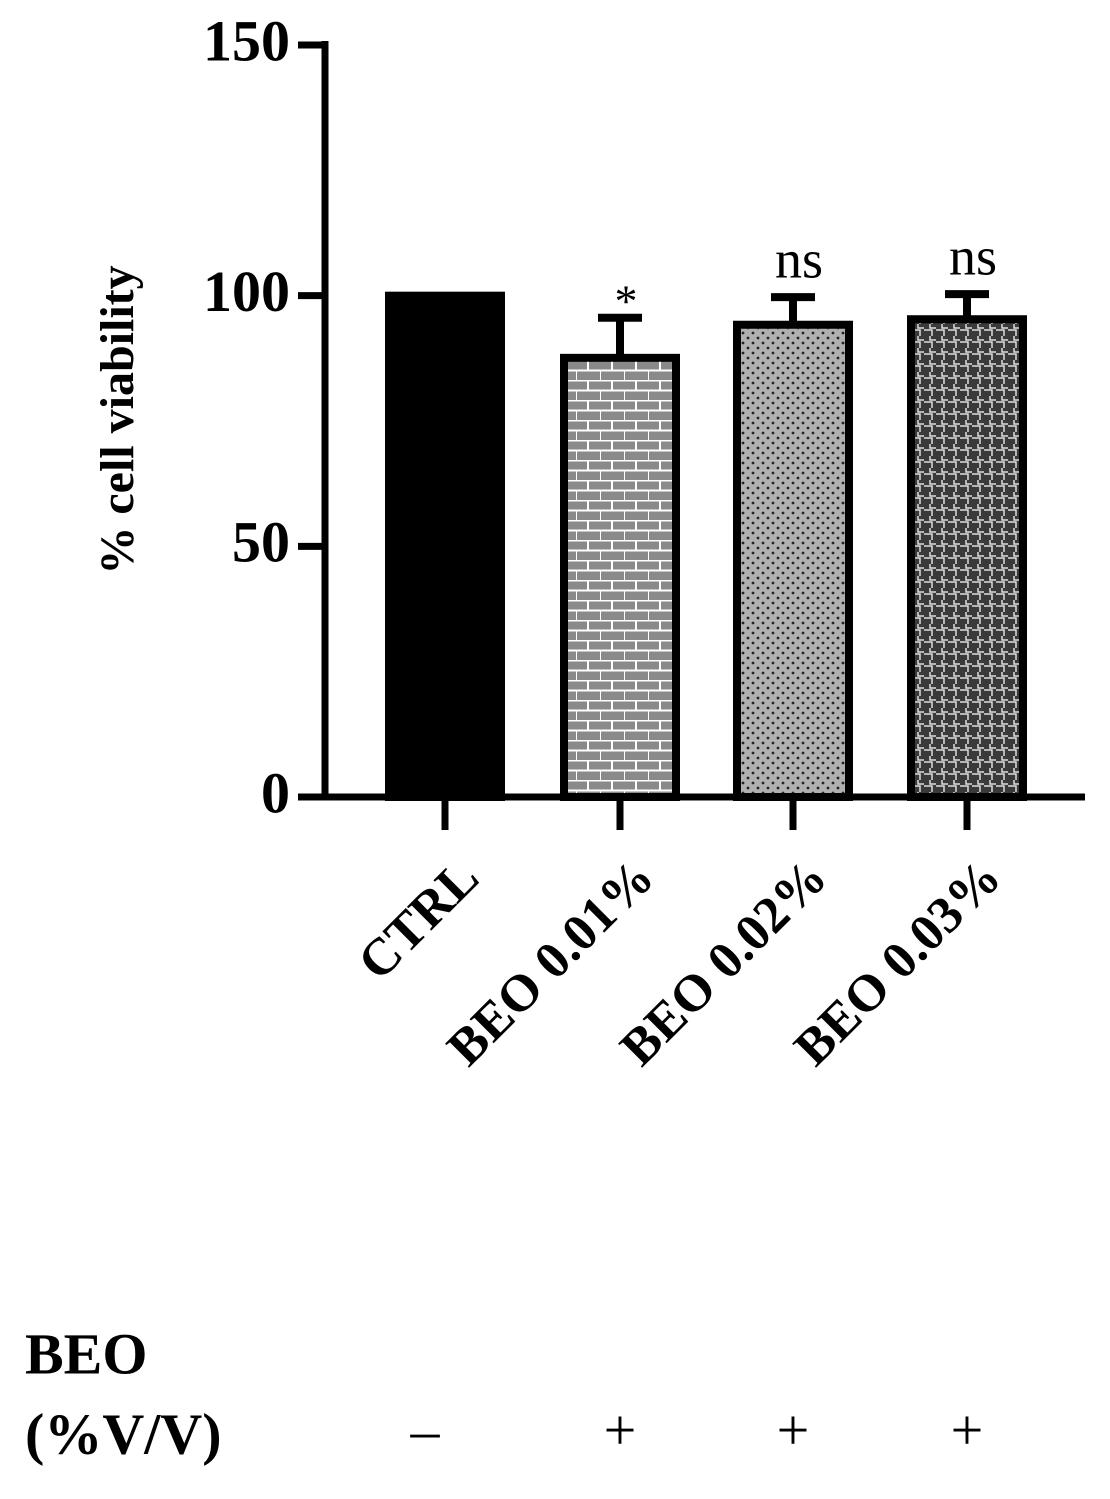  Describe the element at coordinates (418, 920) in the screenshot. I see `x-tick-label: CTRL` at that location.